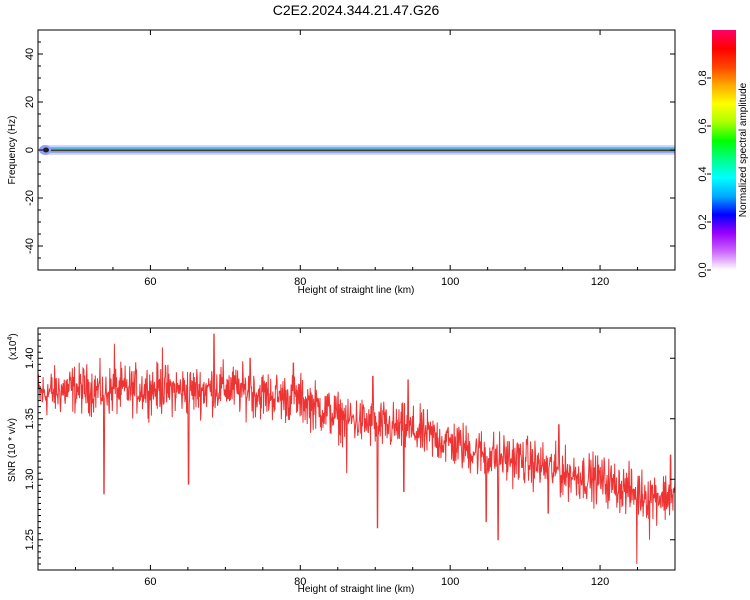  Describe the element at coordinates (703, 125) in the screenshot. I see `colorbar-tick-label: 0.6` at that location.